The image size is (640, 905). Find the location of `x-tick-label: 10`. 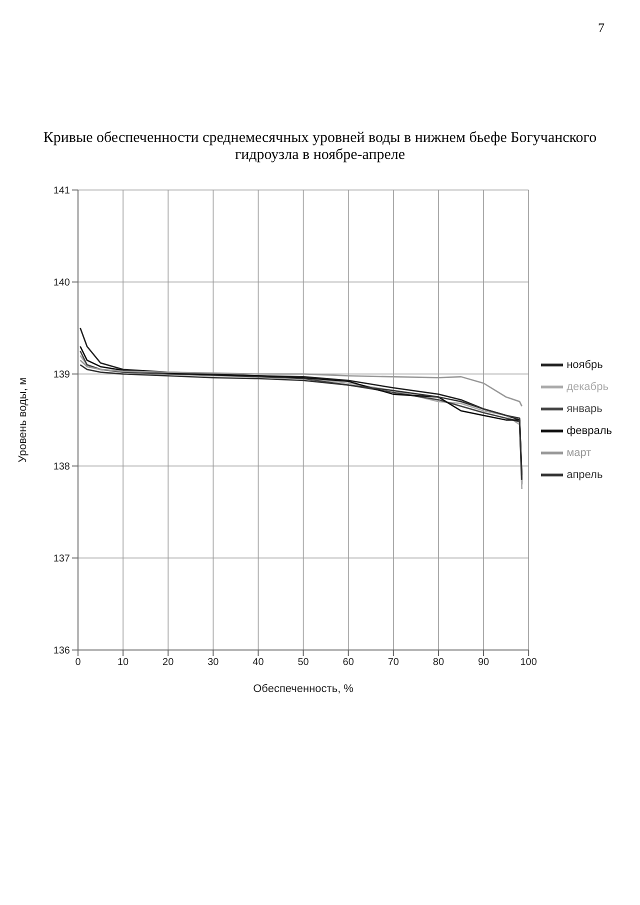

x-tick-label: 10 is located at coordinates (123, 662).